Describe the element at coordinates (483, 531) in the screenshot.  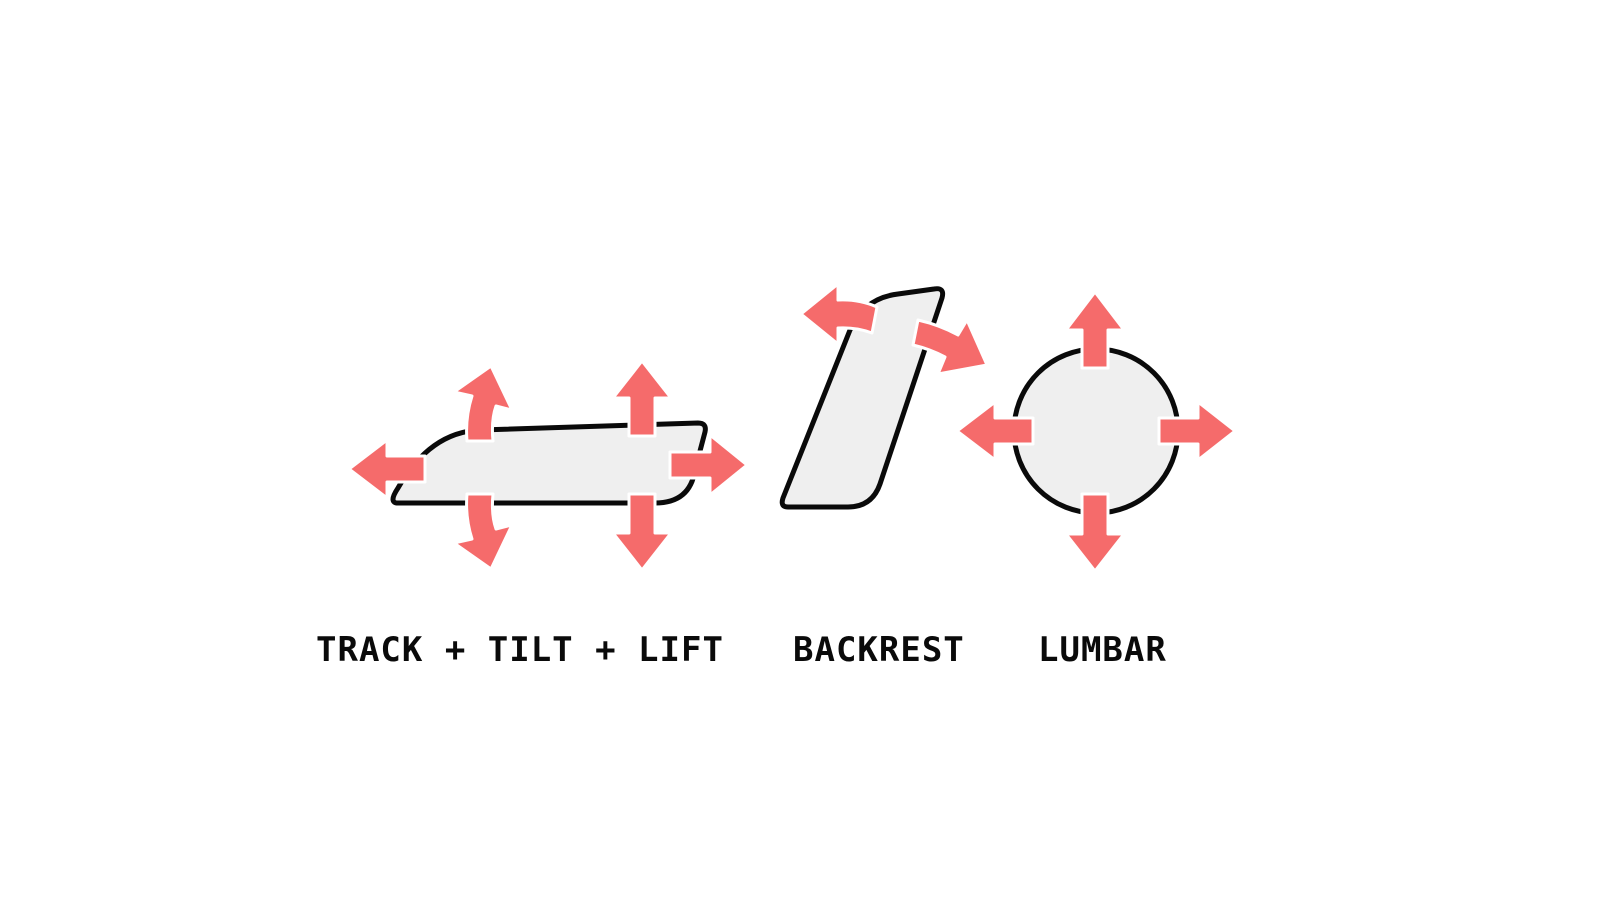
I see `tilt-down-arrow` at that location.